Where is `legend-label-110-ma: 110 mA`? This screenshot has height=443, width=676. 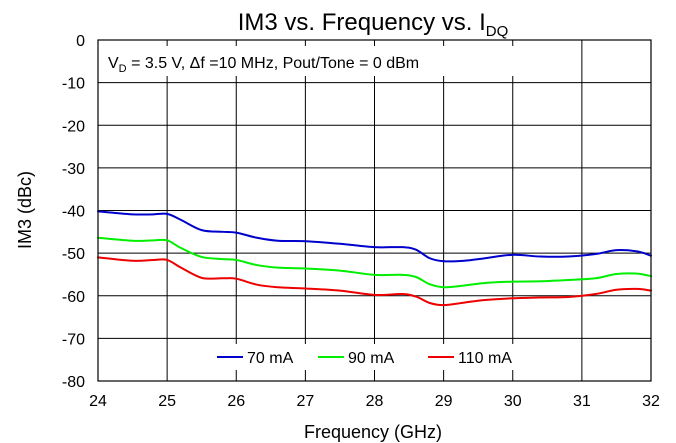
legend-label-110-ma: 110 mA is located at coordinates (485, 358).